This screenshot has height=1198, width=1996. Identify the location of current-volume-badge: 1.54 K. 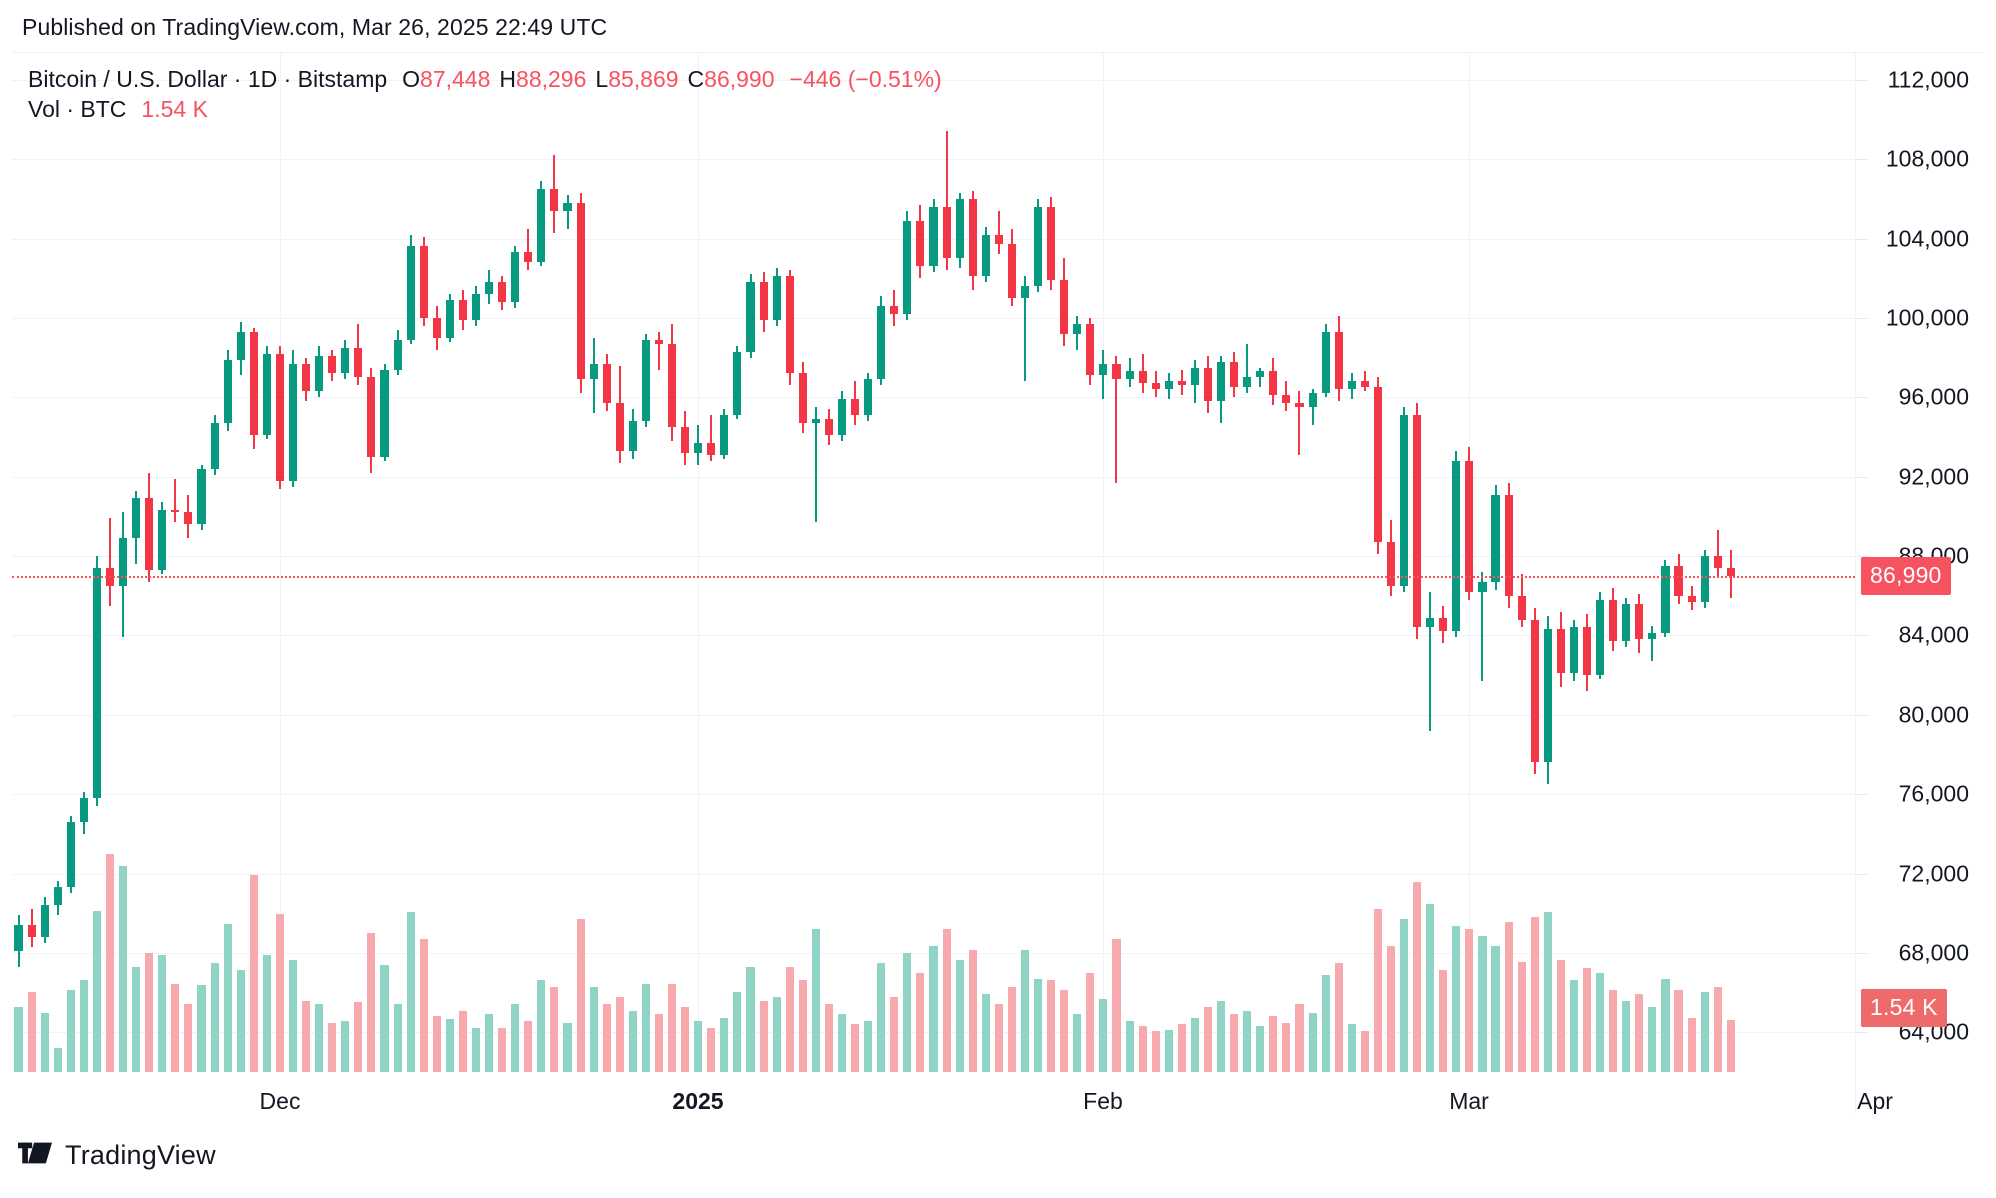
(1904, 1007).